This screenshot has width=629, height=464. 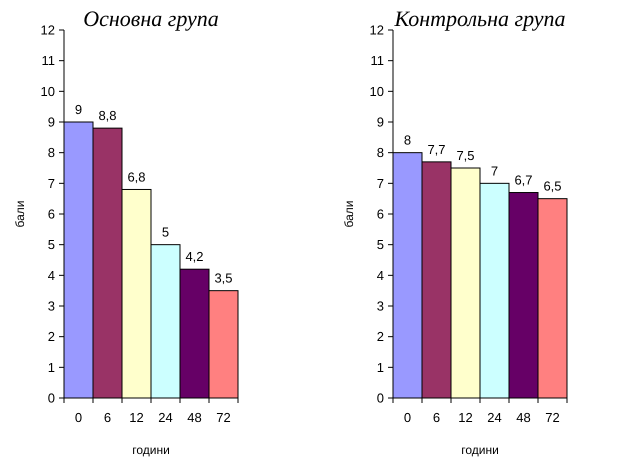 I want to click on data-label: 8,8, so click(x=107, y=116).